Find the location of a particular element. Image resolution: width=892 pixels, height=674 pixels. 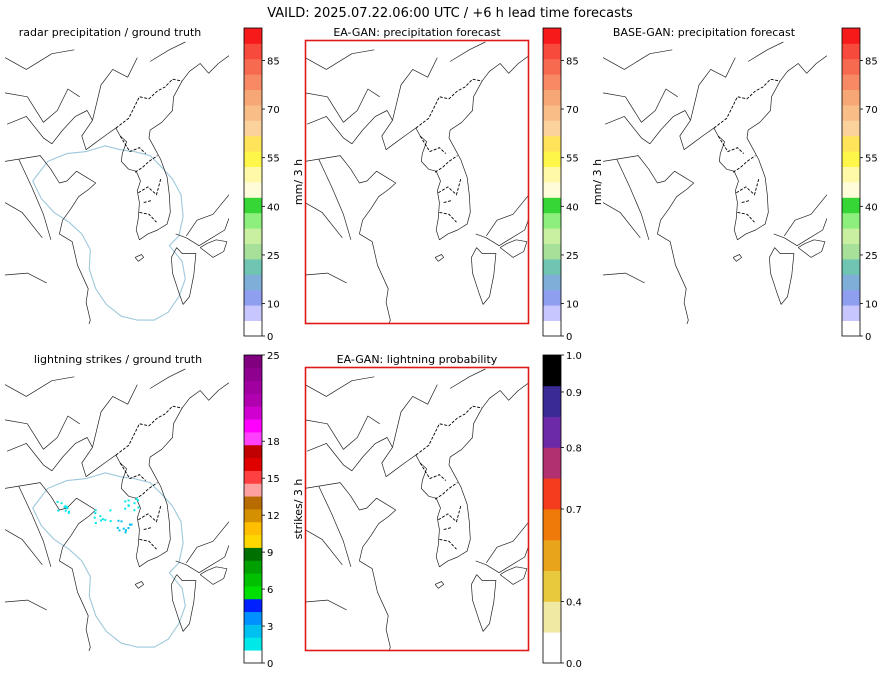

radar-domain-outline is located at coordinates (109, 233).